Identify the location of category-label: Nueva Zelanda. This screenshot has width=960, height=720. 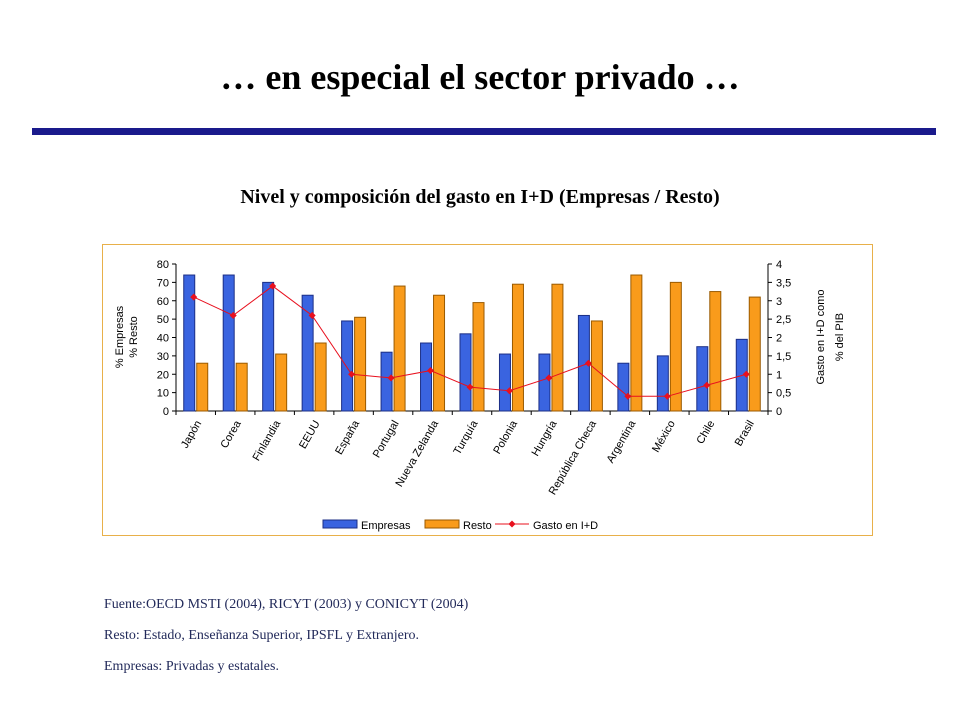
(417, 453).